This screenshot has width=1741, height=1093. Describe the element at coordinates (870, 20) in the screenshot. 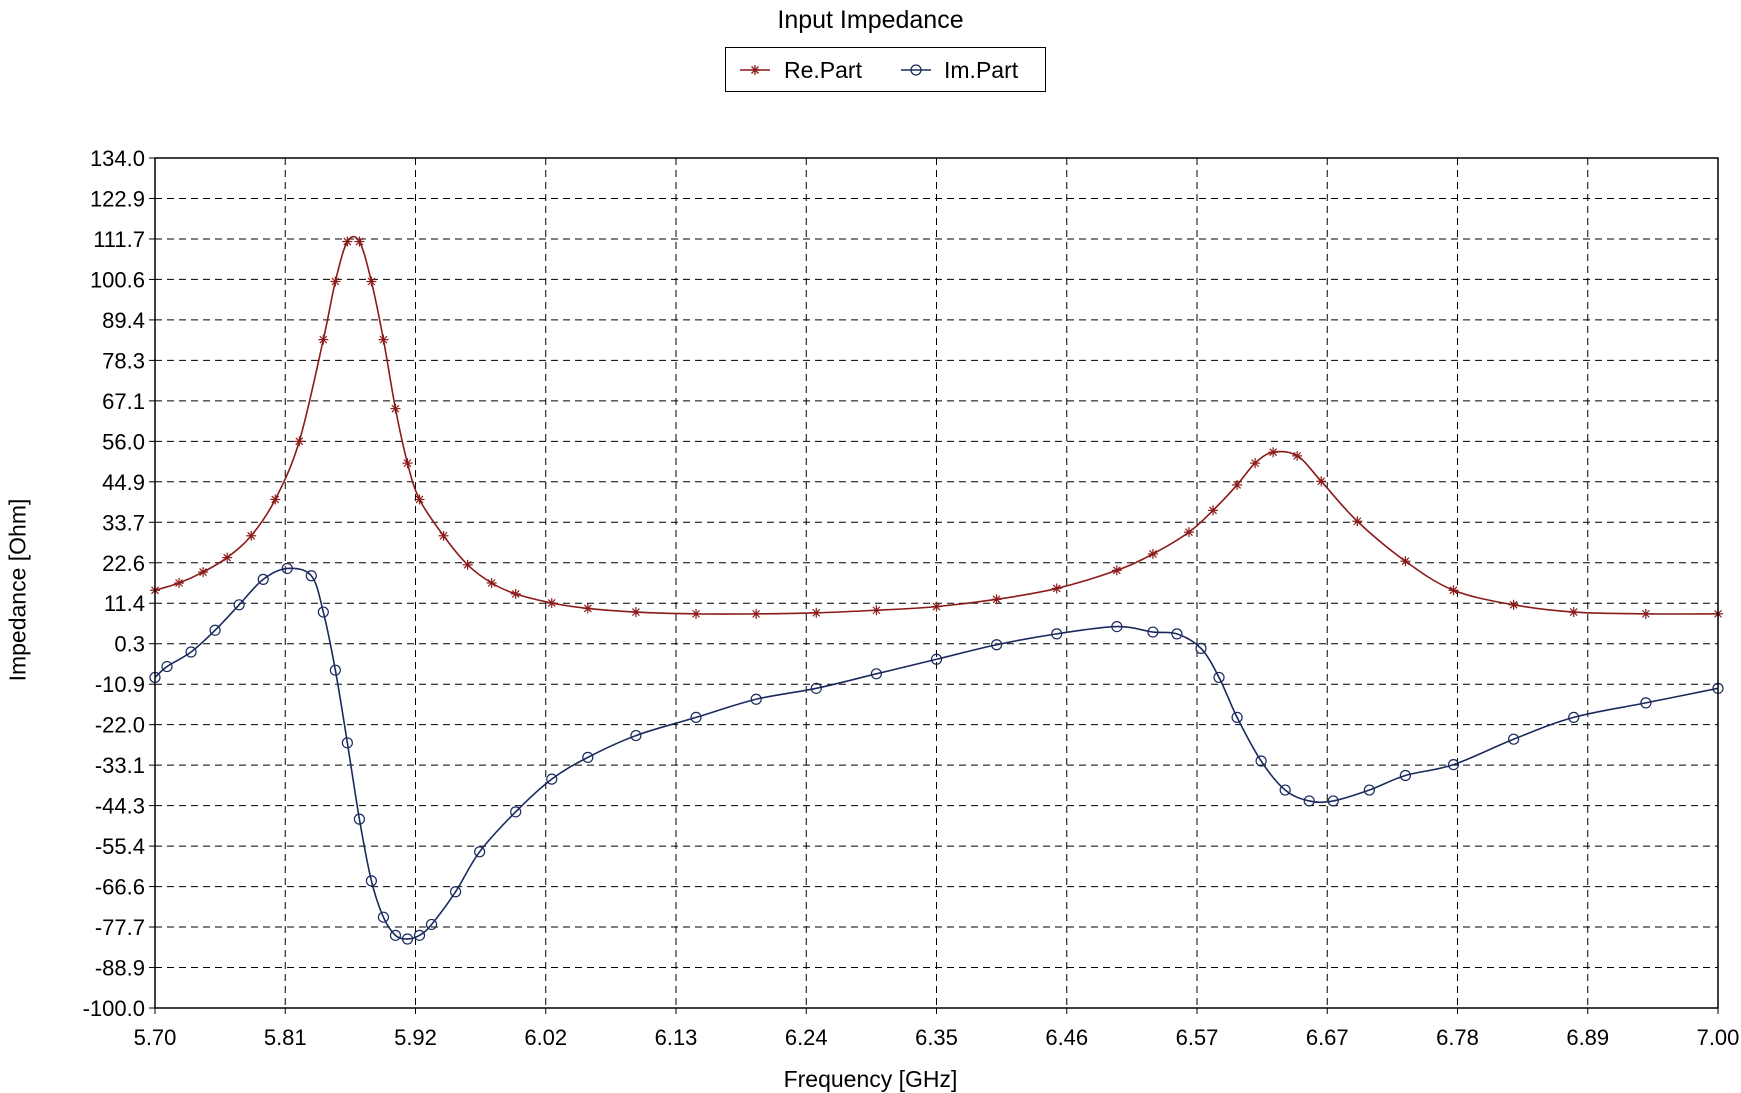

I see `chart-title: Input Impedance` at that location.